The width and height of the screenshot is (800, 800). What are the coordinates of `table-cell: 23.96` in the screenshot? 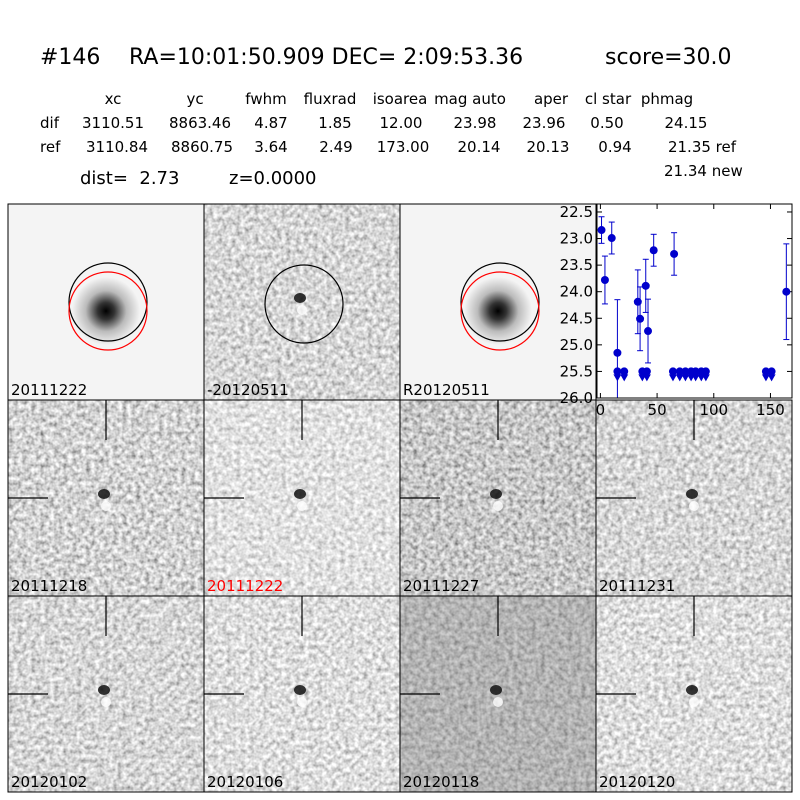 It's located at (544, 123).